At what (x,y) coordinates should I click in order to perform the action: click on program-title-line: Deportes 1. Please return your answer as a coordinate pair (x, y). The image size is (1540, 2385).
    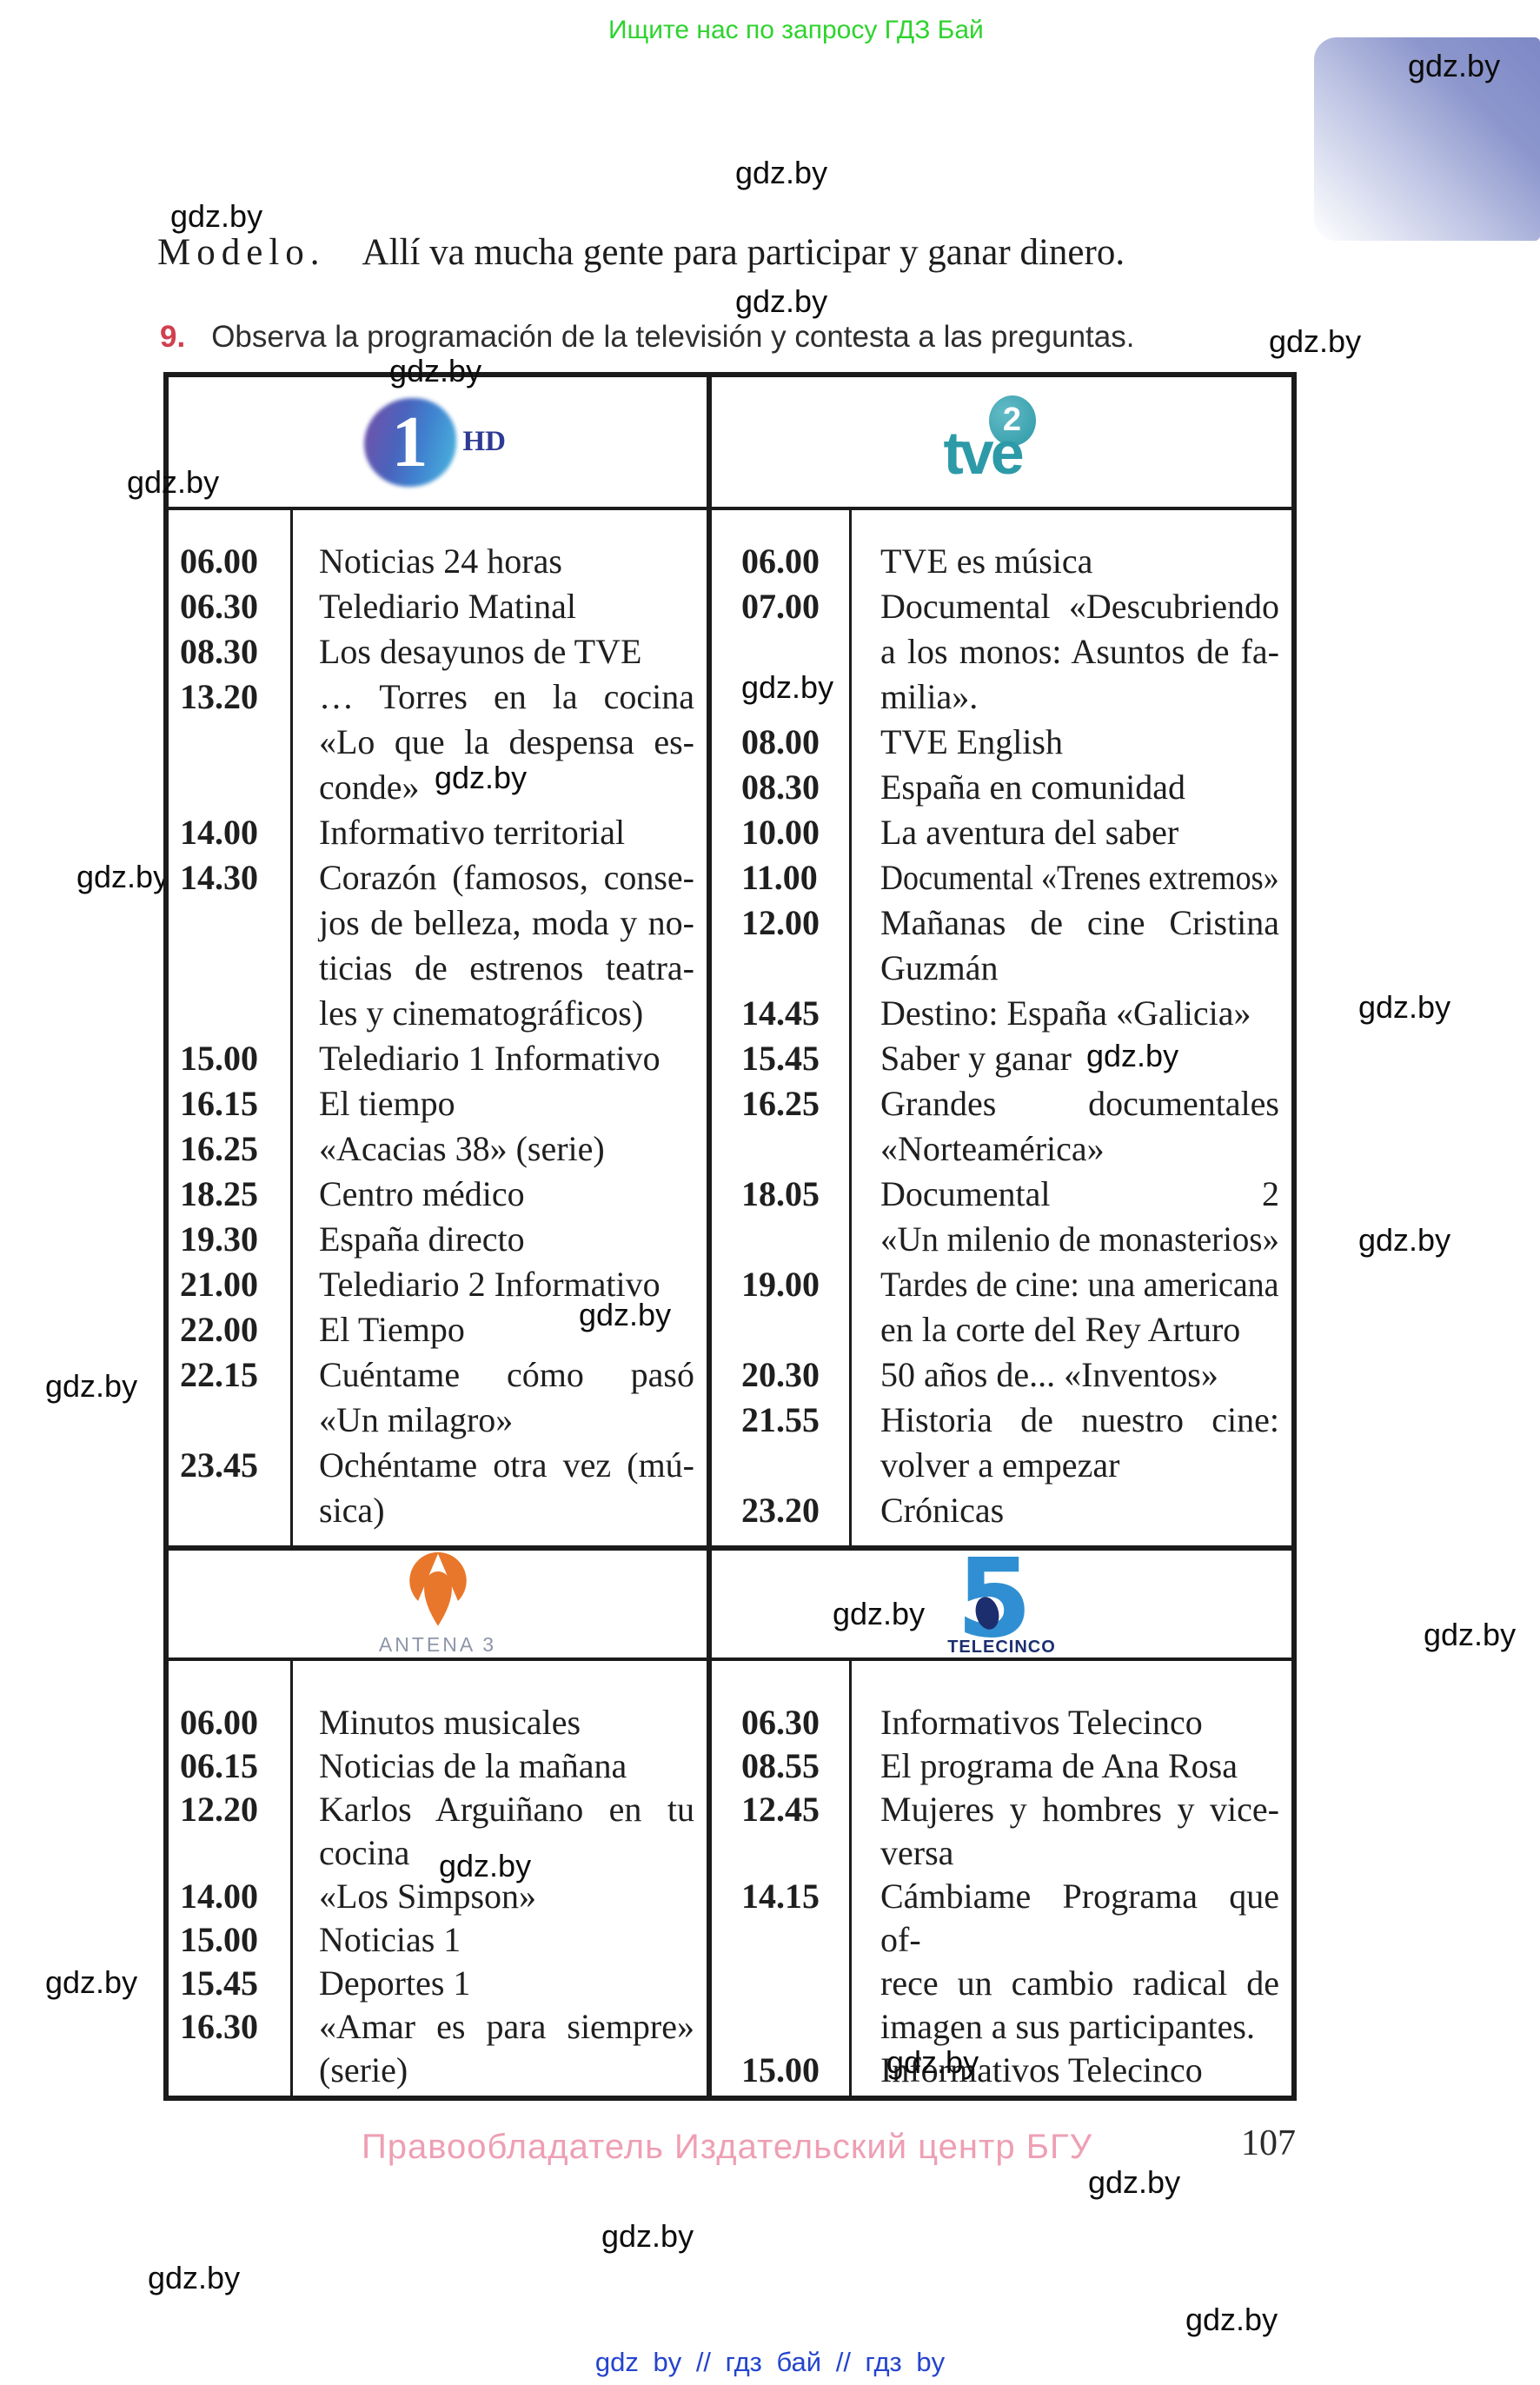
    Looking at the image, I should click on (395, 1983).